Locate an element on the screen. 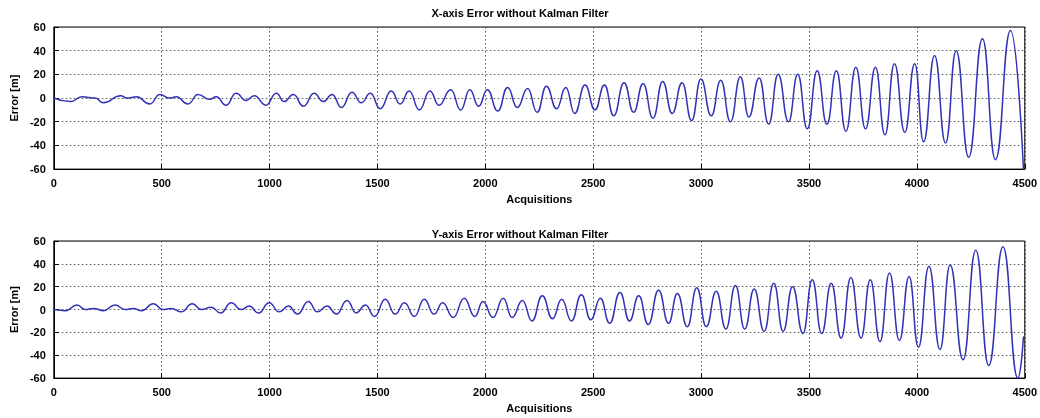 Image resolution: width=1040 pixels, height=418 pixels. chart-title: Y-axis Error without Kalman Filter is located at coordinates (520, 233).